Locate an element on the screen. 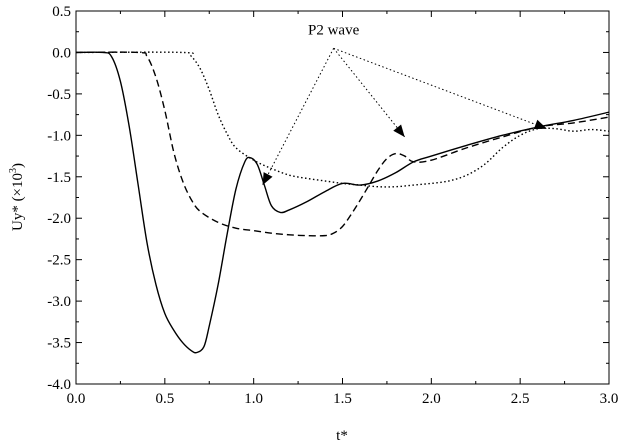 The height and width of the screenshot is (446, 635). x-tick-label: 2.0 is located at coordinates (431, 399).